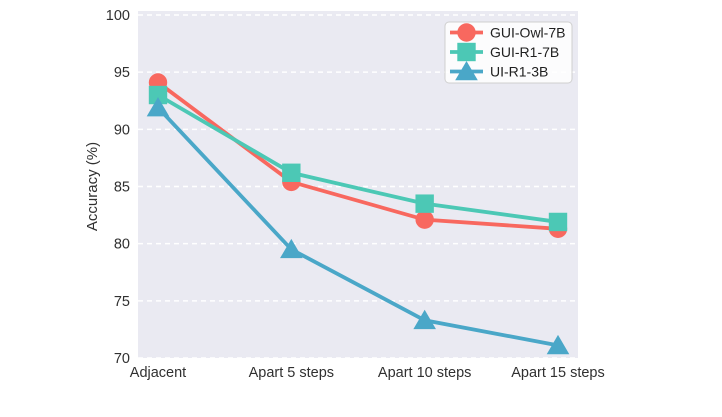 The height and width of the screenshot is (417, 722). Describe the element at coordinates (122, 73) in the screenshot. I see `y-tick-label: 95` at that location.